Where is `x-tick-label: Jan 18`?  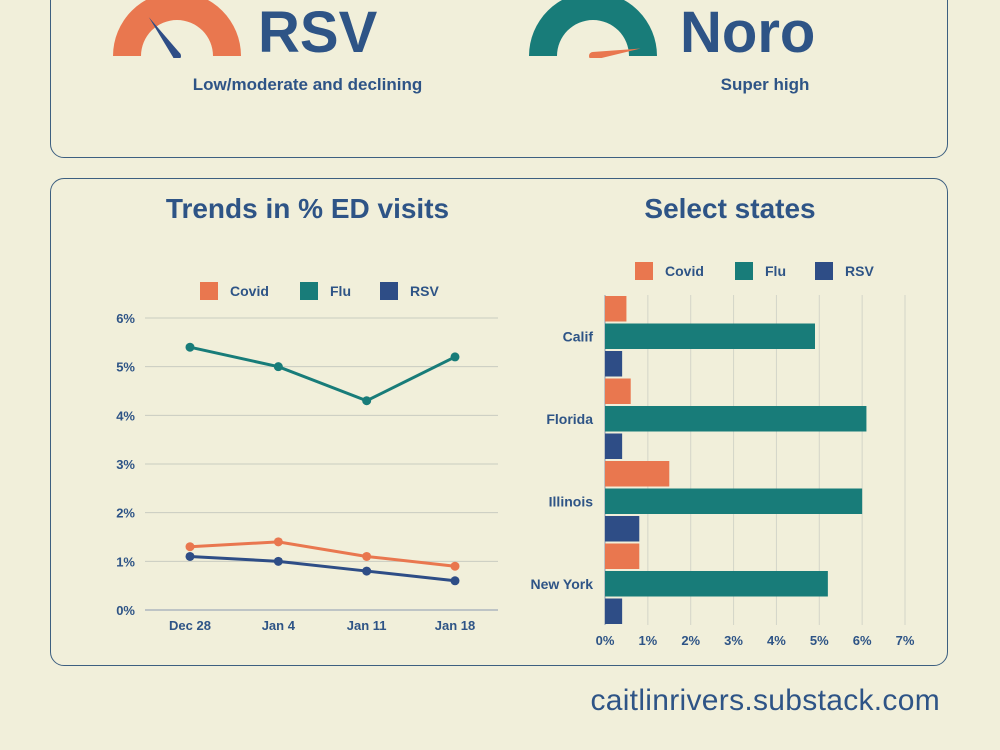 x-tick-label: Jan 18 is located at coordinates (455, 625).